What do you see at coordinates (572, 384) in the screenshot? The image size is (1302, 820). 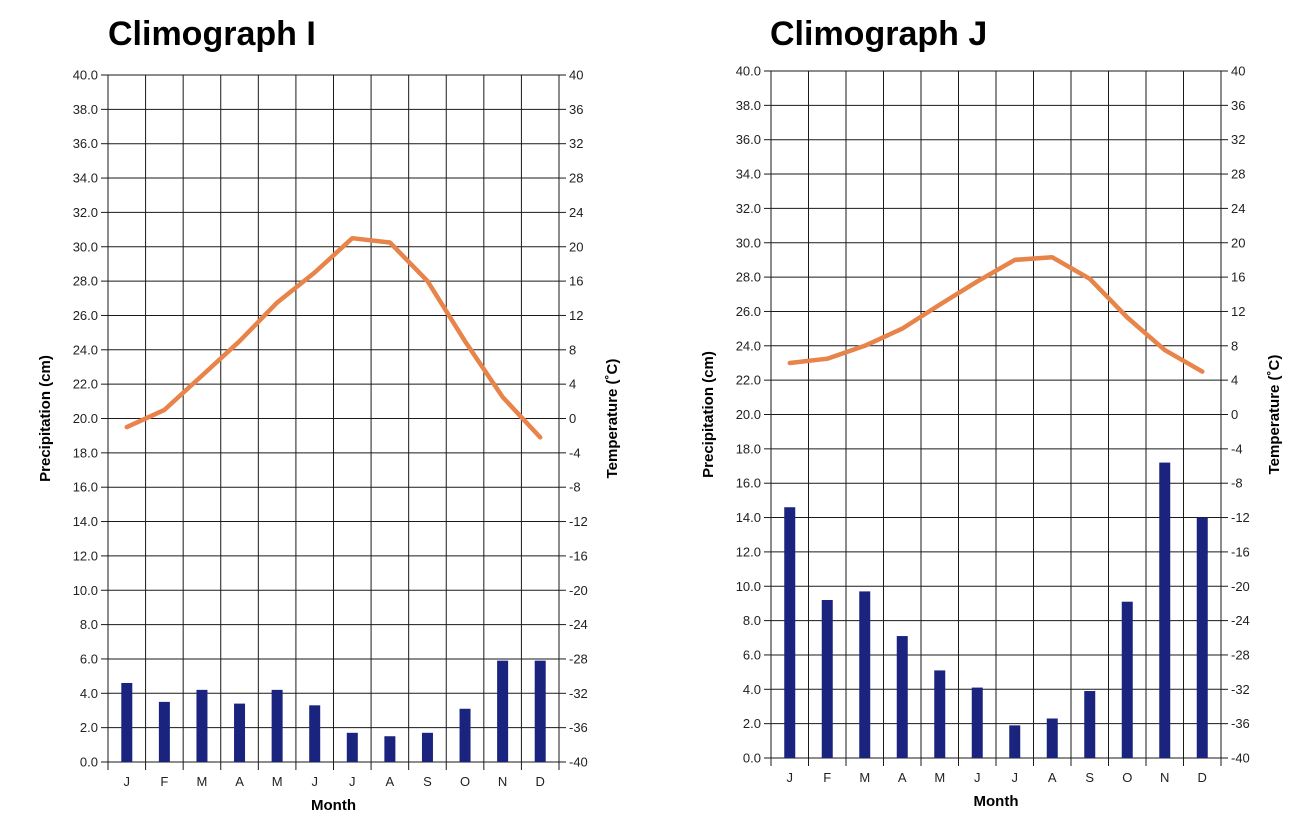 I see `right-tick-label: 4` at bounding box center [572, 384].